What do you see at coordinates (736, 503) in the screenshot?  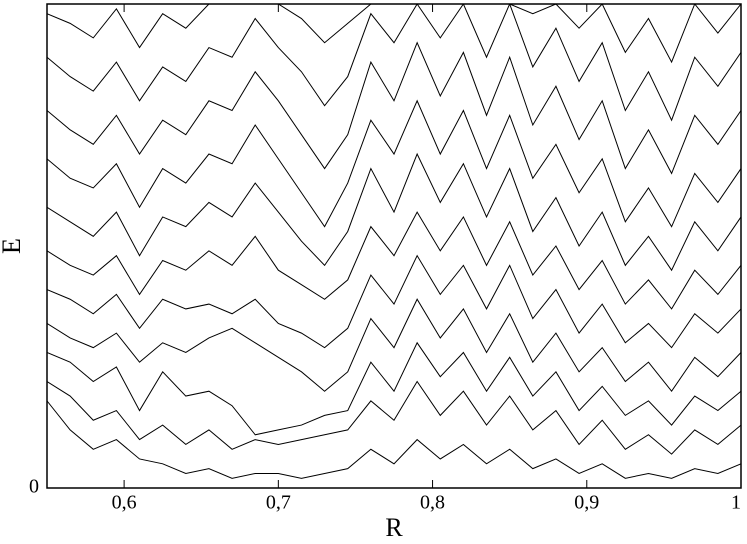 I see `x-tick-label: 1` at bounding box center [736, 503].